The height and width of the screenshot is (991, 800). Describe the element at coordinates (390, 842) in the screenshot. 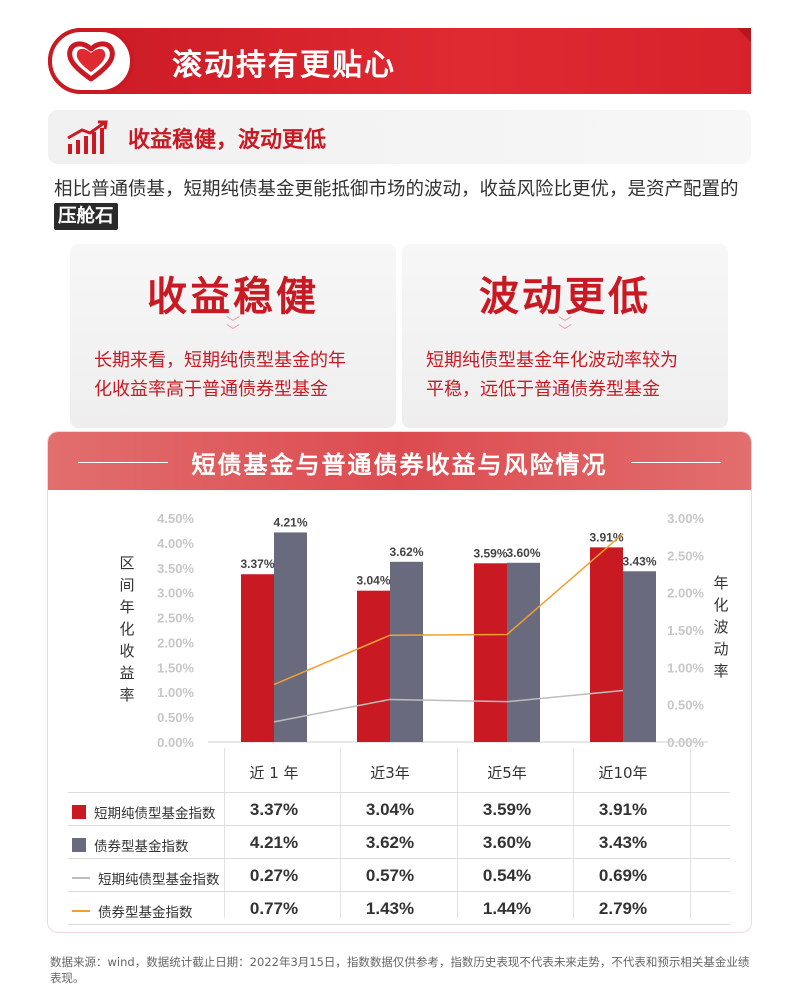

I see `table-cell: 3.62%` at that location.